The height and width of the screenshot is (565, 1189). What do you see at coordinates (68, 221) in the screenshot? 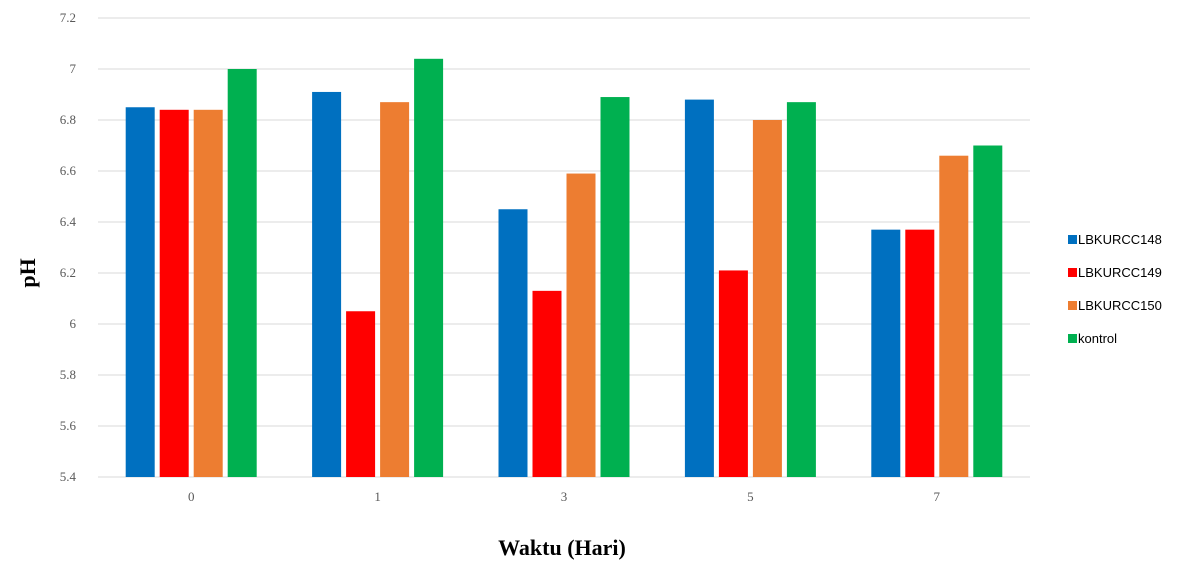
I see `y-tick-label: 6.4` at bounding box center [68, 221].